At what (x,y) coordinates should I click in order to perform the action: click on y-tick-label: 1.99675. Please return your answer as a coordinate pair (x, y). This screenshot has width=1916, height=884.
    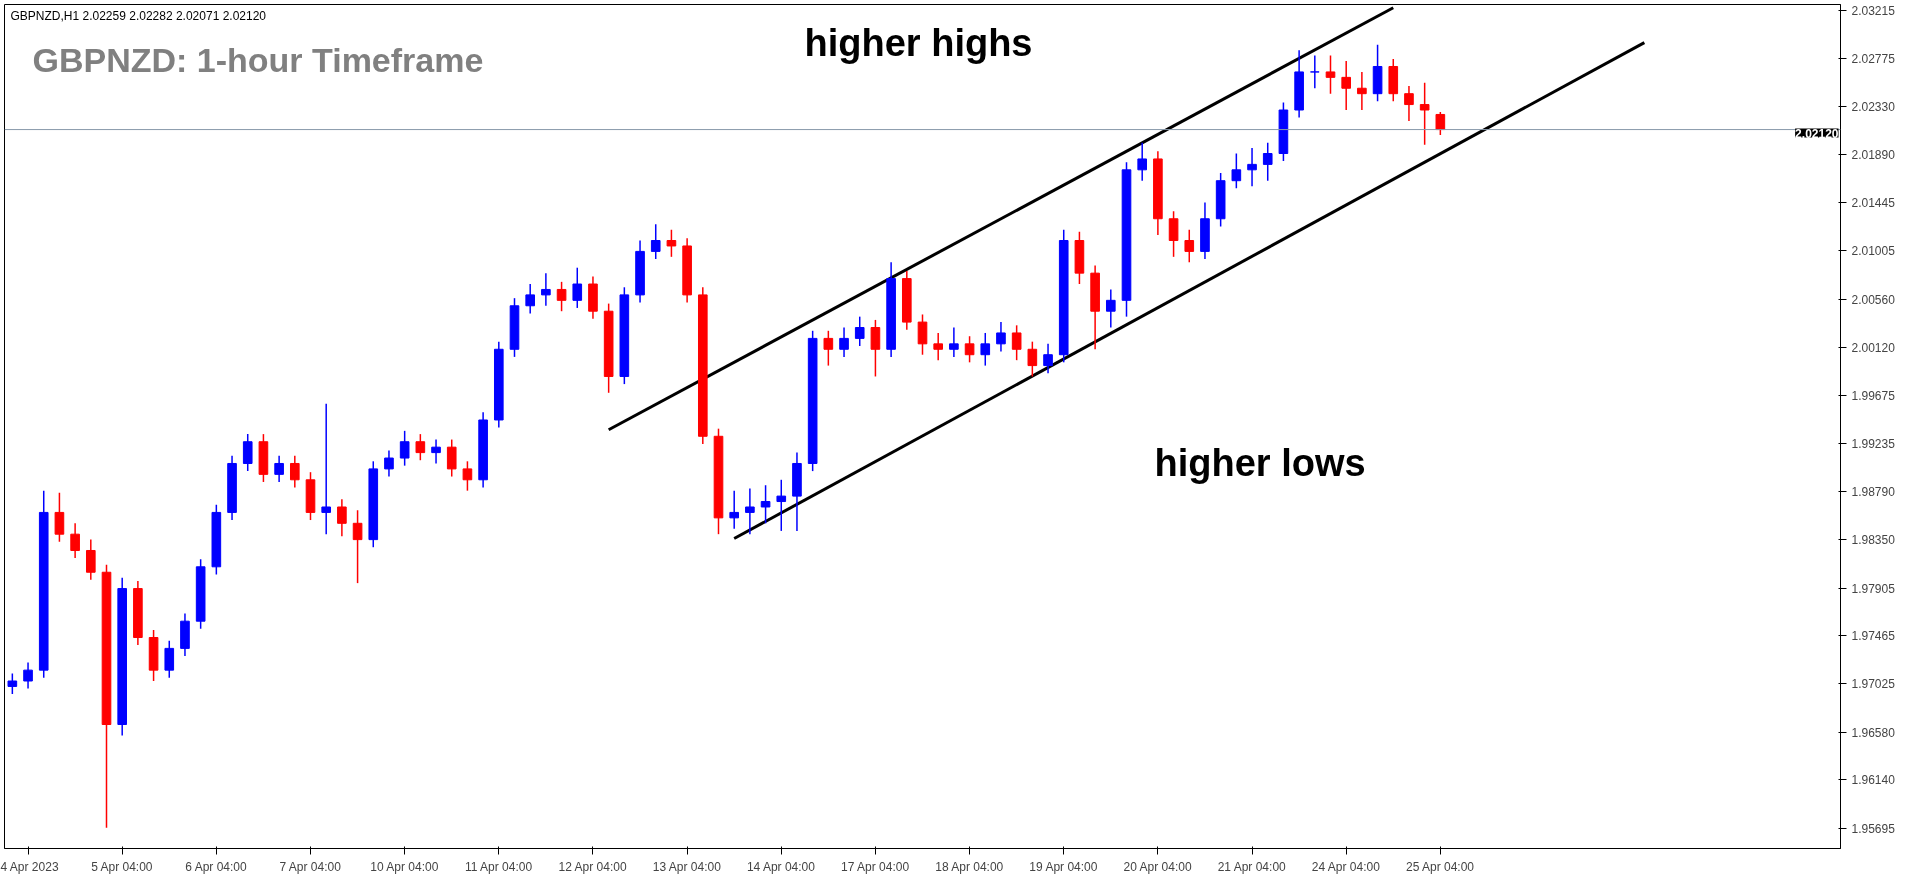
    Looking at the image, I should click on (1873, 396).